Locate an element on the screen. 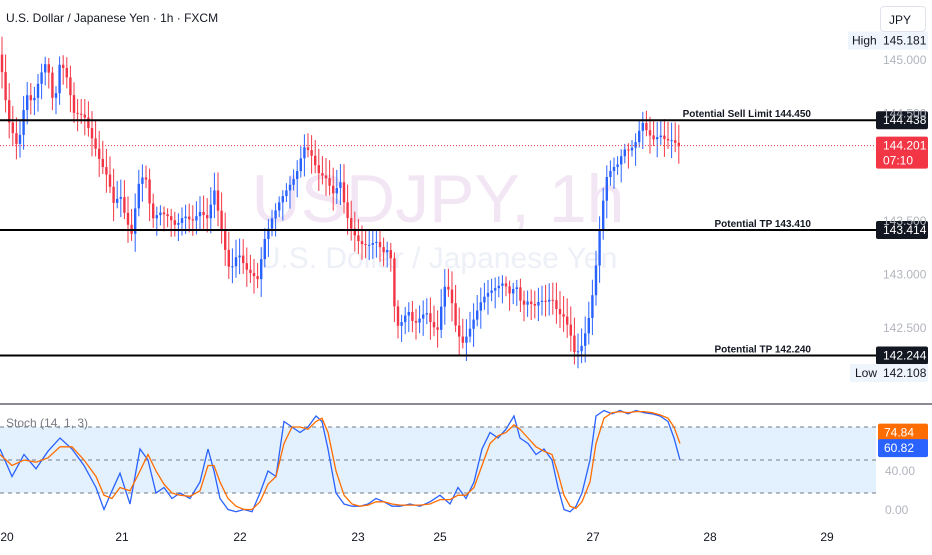 The width and height of the screenshot is (932, 555). level-price-tag: 143.414 is located at coordinates (902, 230).